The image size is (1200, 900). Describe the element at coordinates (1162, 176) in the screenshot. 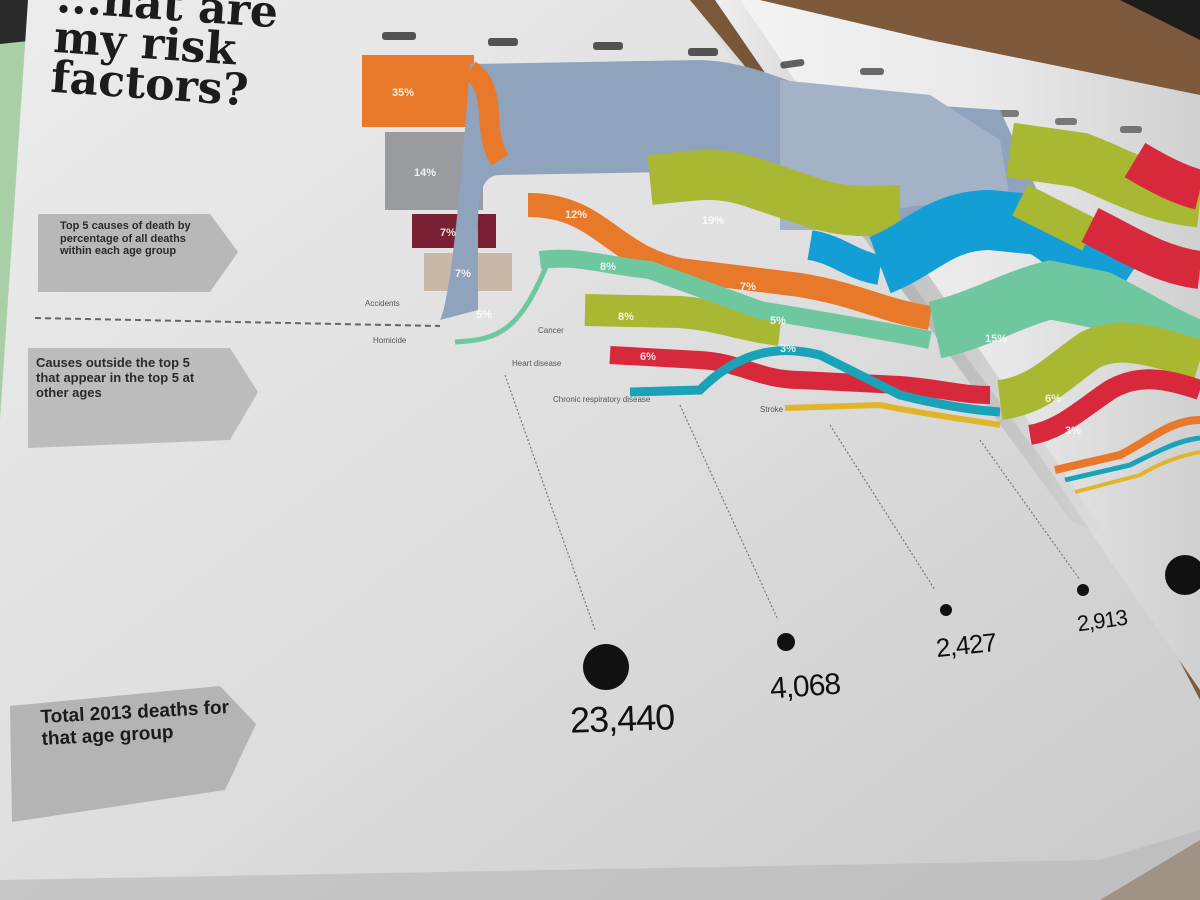

I see `r-stream-red-top` at that location.